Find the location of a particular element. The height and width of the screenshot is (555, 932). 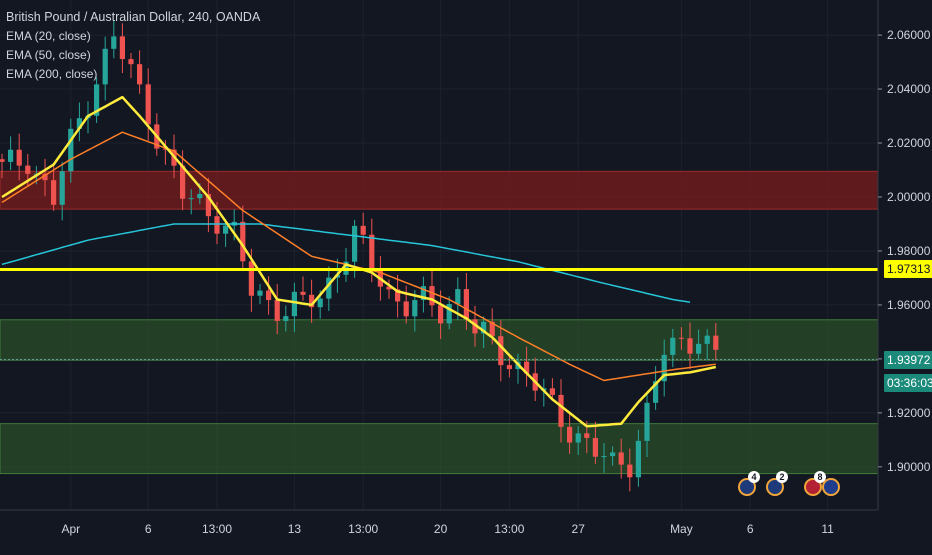

y-tick-label: 2.04000 is located at coordinates (909, 89).